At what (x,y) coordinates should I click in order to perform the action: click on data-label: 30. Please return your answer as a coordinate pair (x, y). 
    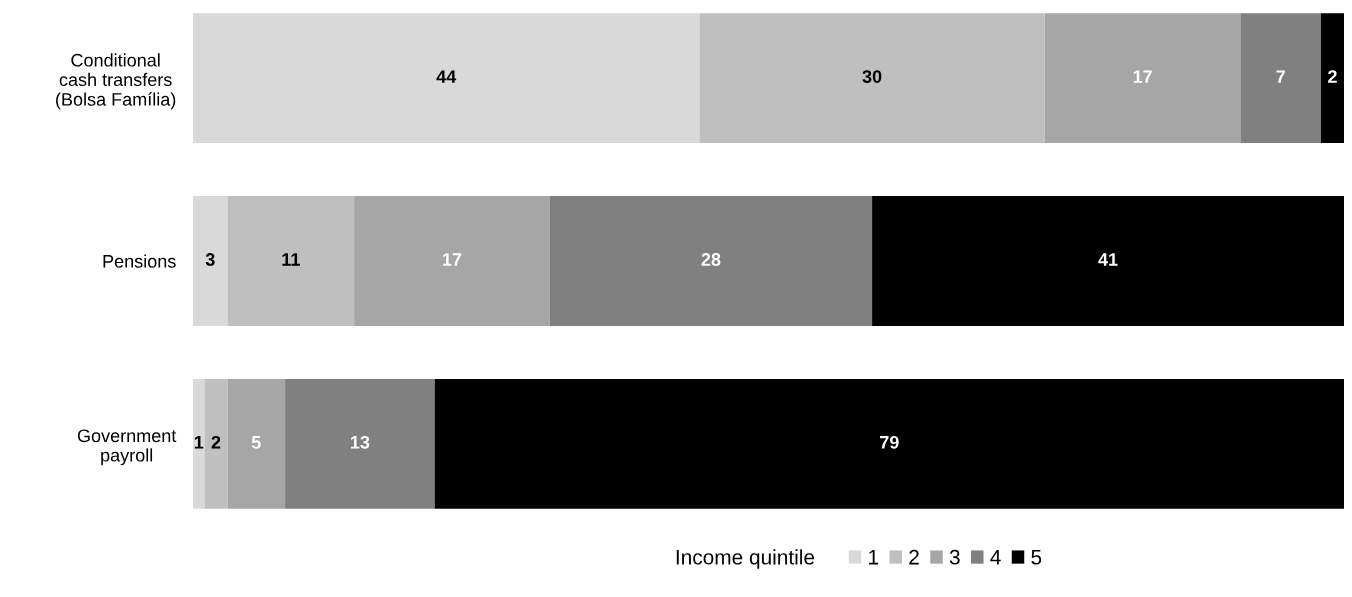
    Looking at the image, I should click on (872, 77).